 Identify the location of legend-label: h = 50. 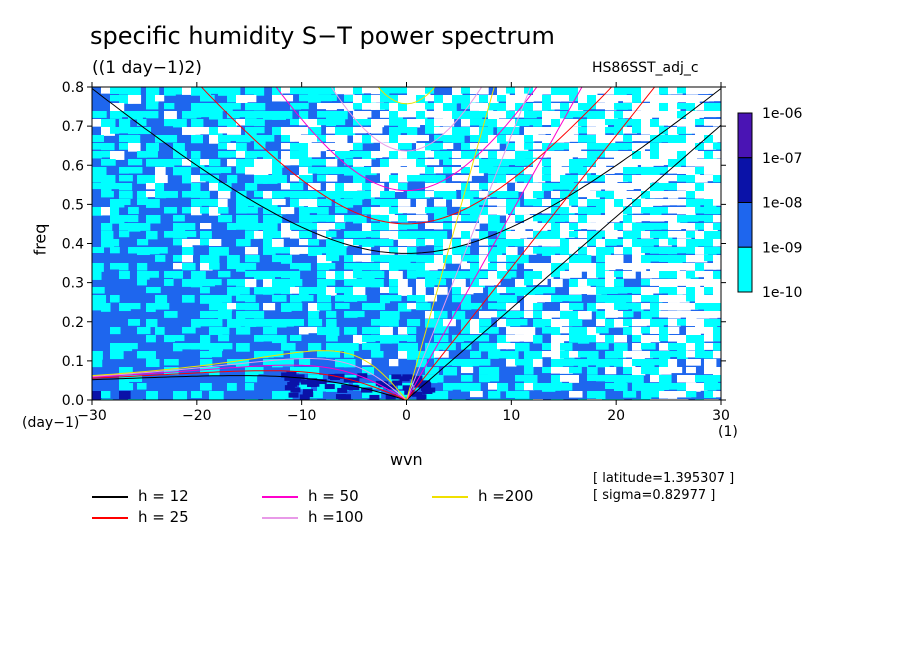
(333, 496).